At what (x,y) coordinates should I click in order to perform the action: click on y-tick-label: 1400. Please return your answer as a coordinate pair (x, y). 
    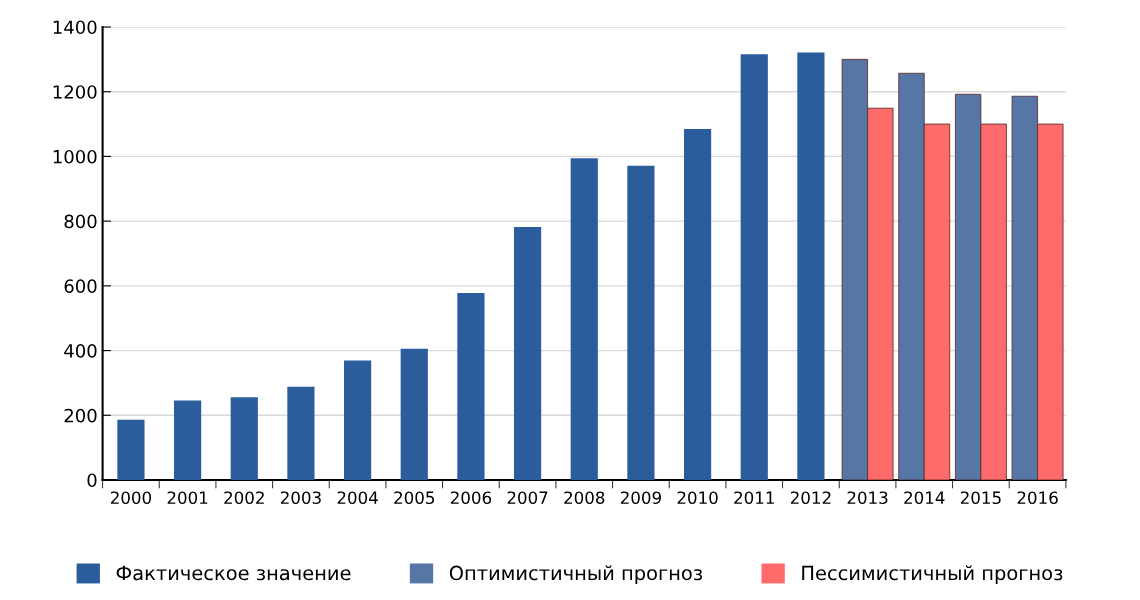
    Looking at the image, I should click on (75, 27).